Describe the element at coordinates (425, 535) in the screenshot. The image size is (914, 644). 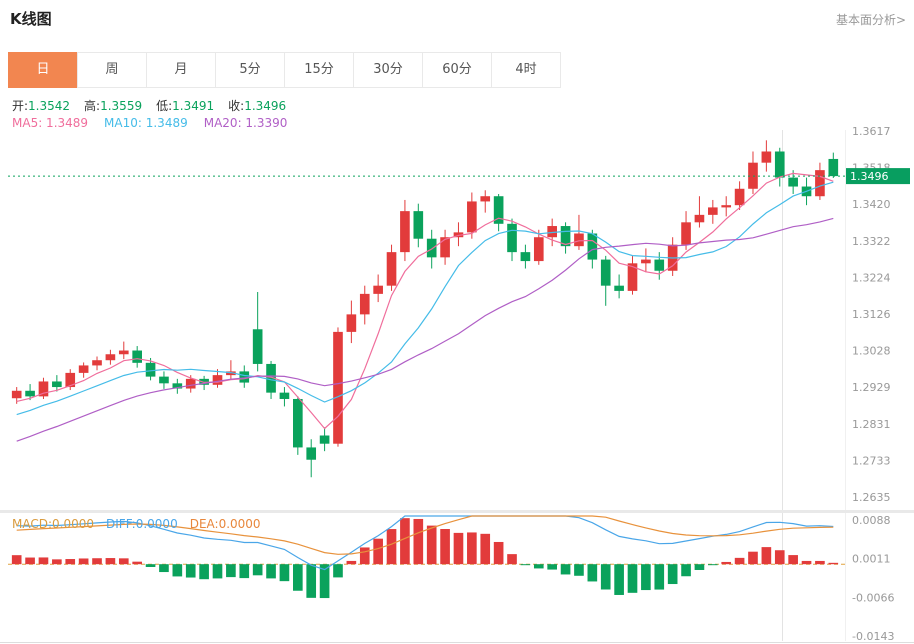
I see `dea-line` at that location.